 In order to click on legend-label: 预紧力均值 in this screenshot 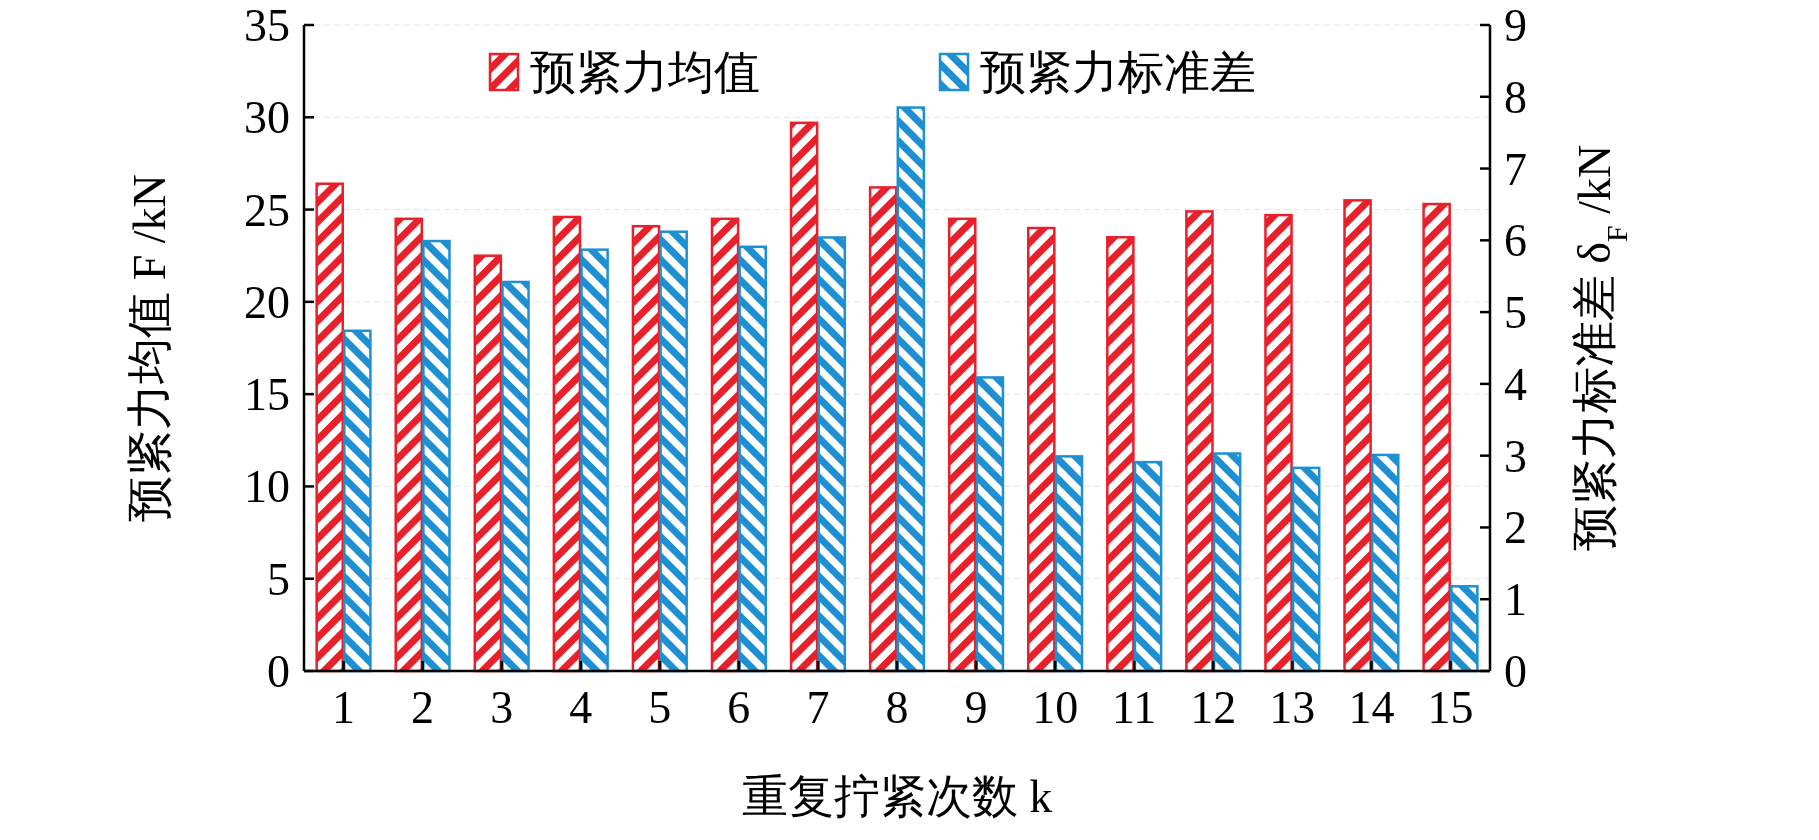, I will do `click(645, 72)`.